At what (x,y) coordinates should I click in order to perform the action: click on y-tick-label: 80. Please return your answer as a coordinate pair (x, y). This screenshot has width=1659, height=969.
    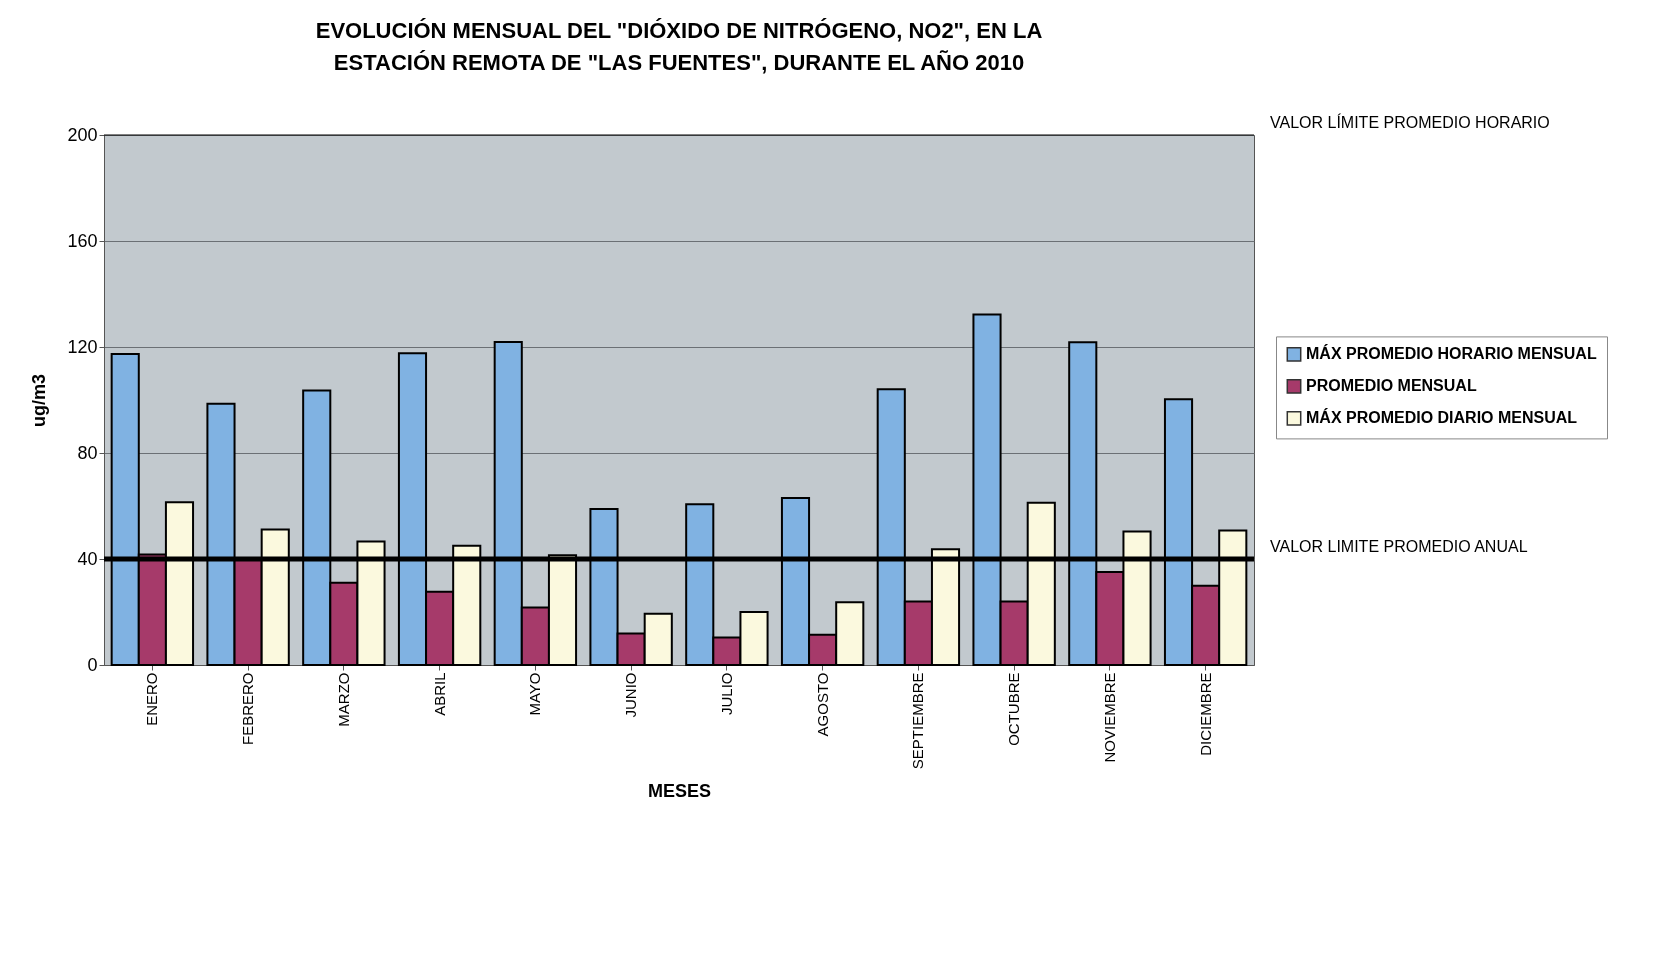
    Looking at the image, I should click on (87, 452).